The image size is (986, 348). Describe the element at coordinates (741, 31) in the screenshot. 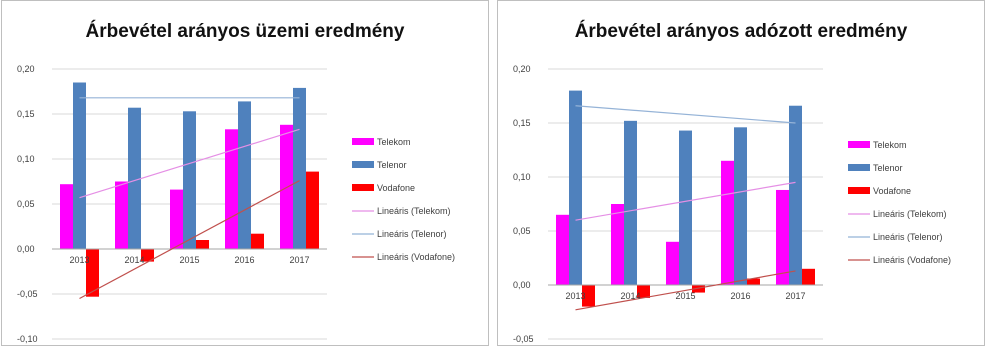

I see `chart-title: Árbevétel arányos adózott eredmény` at that location.